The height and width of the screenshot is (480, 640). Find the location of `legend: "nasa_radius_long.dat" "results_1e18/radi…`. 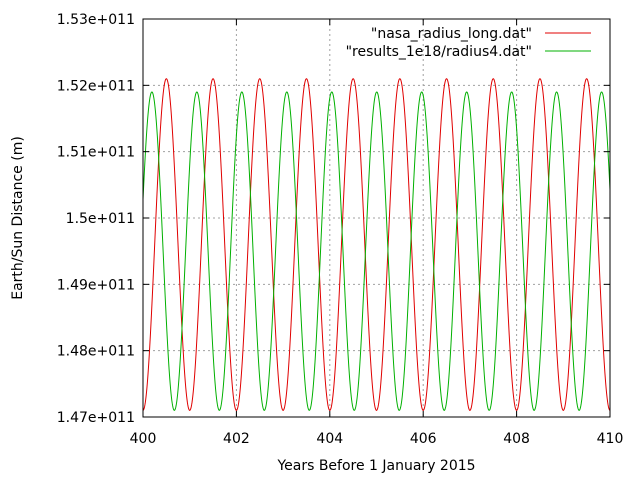

legend: "nasa_radius_long.dat" "results_1e18/radi… is located at coordinates (468, 43).